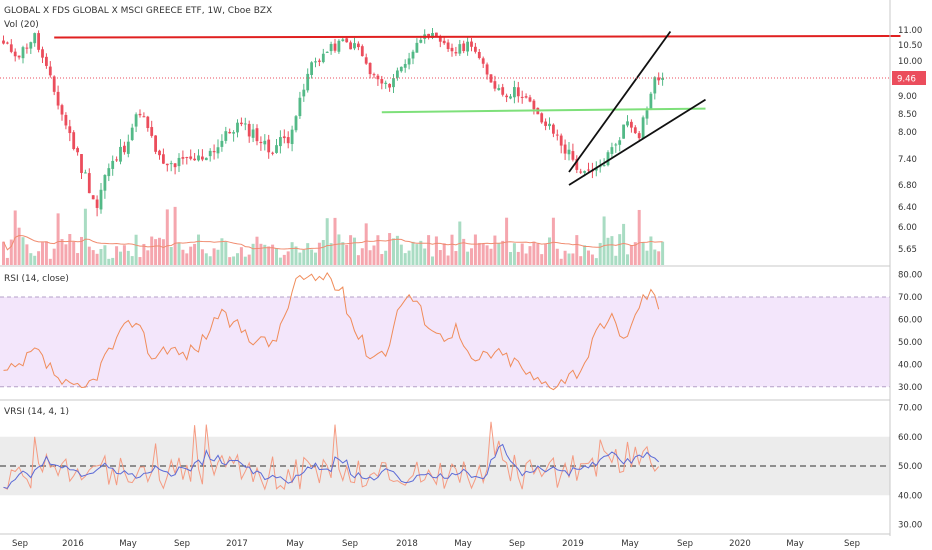  What do you see at coordinates (910, 62) in the screenshot?
I see `price-tick-label: 10.00` at bounding box center [910, 62].